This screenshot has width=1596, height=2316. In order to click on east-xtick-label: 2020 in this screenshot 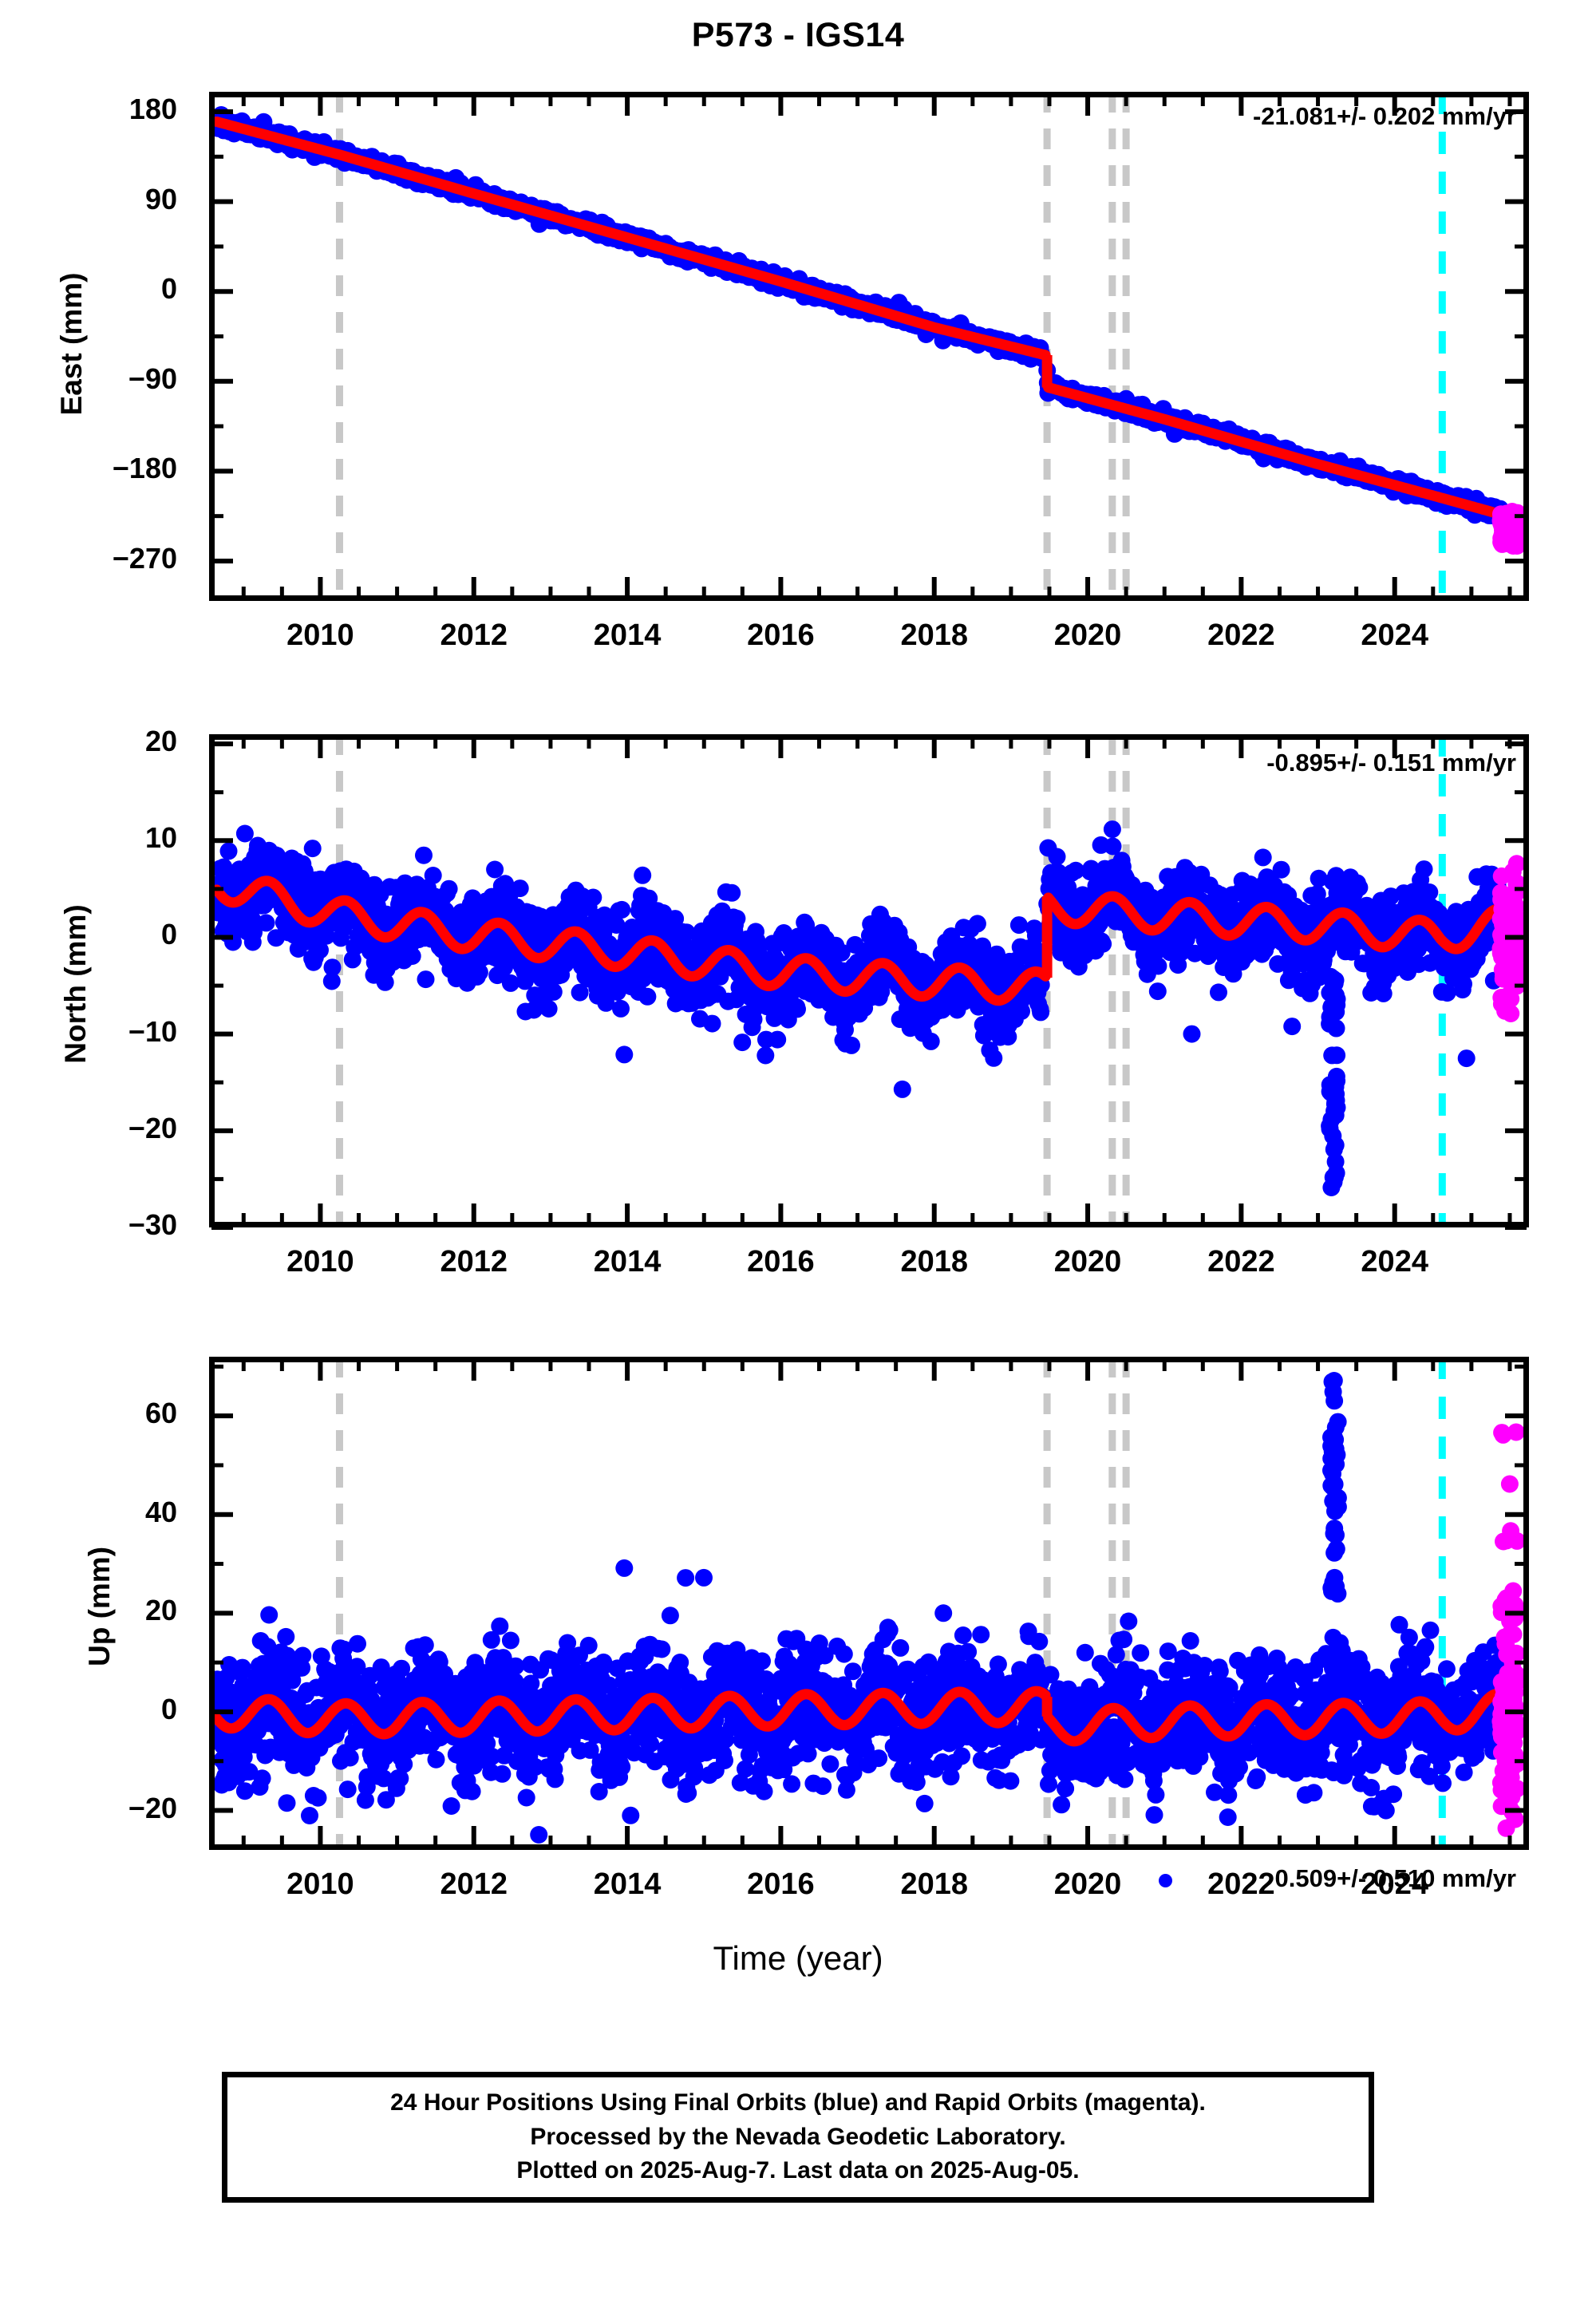, I will do `click(1087, 636)`.